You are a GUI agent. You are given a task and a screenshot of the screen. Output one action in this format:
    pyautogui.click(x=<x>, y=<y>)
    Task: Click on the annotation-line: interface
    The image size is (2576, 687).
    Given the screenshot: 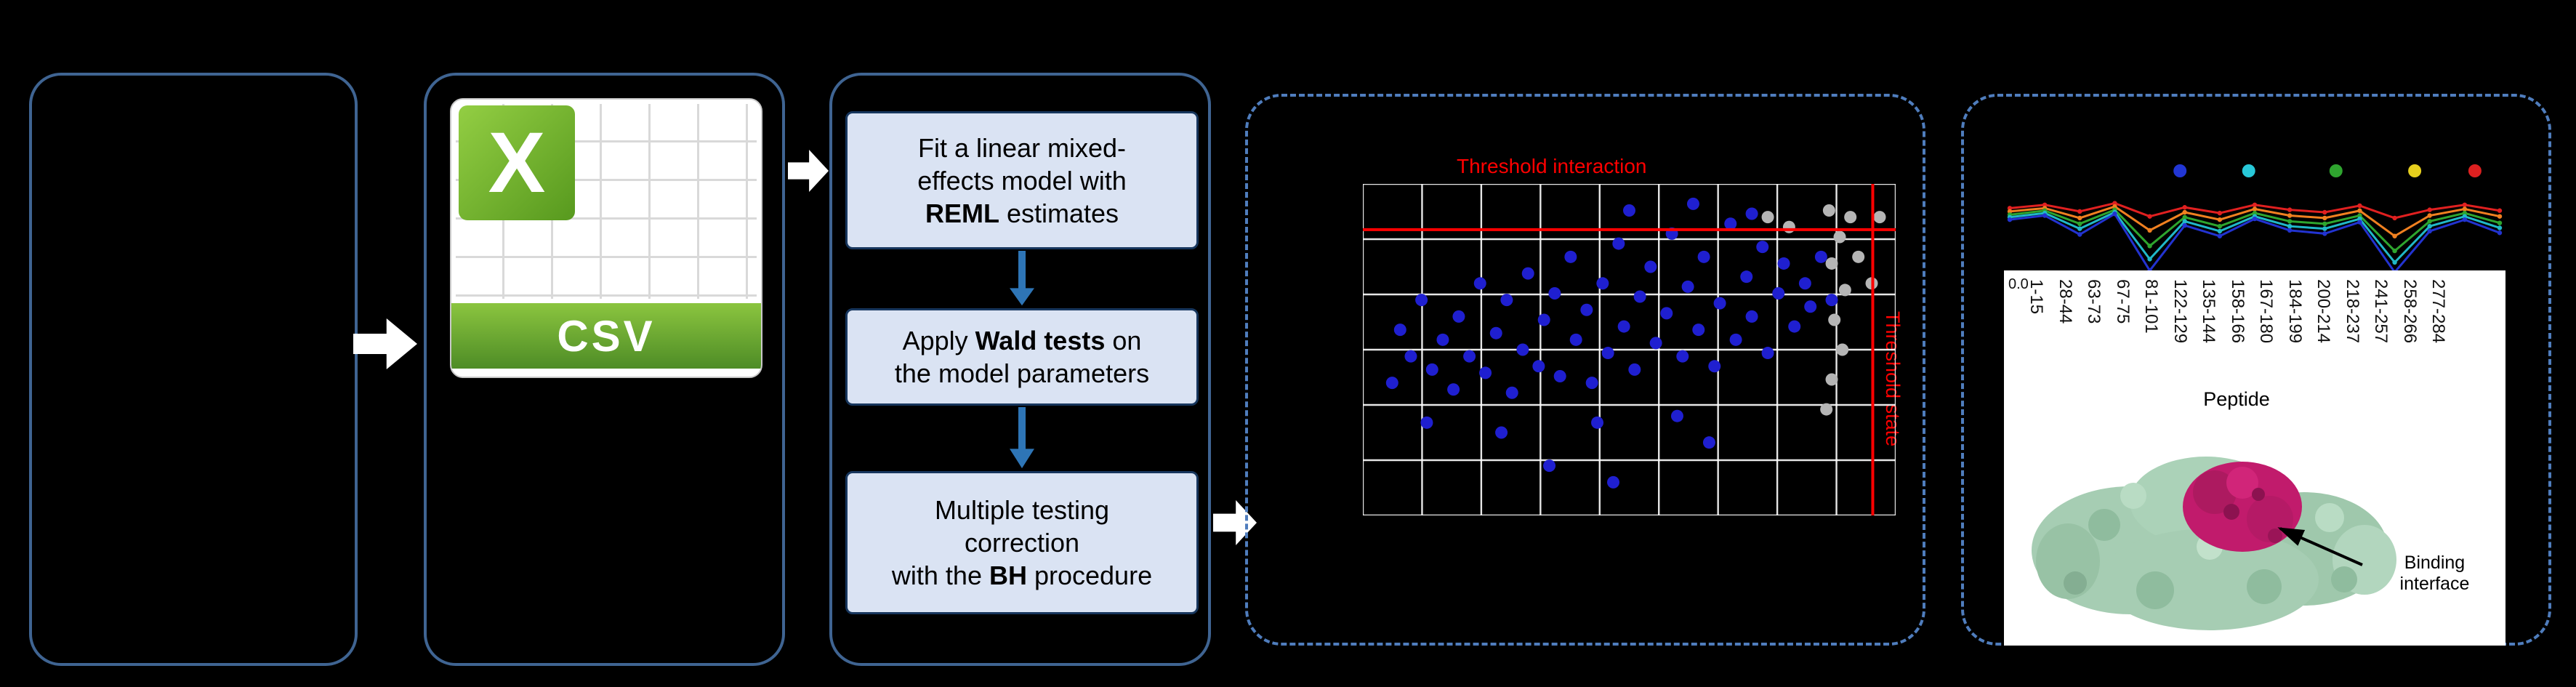 What is the action you would take?
    pyautogui.click(x=2434, y=583)
    